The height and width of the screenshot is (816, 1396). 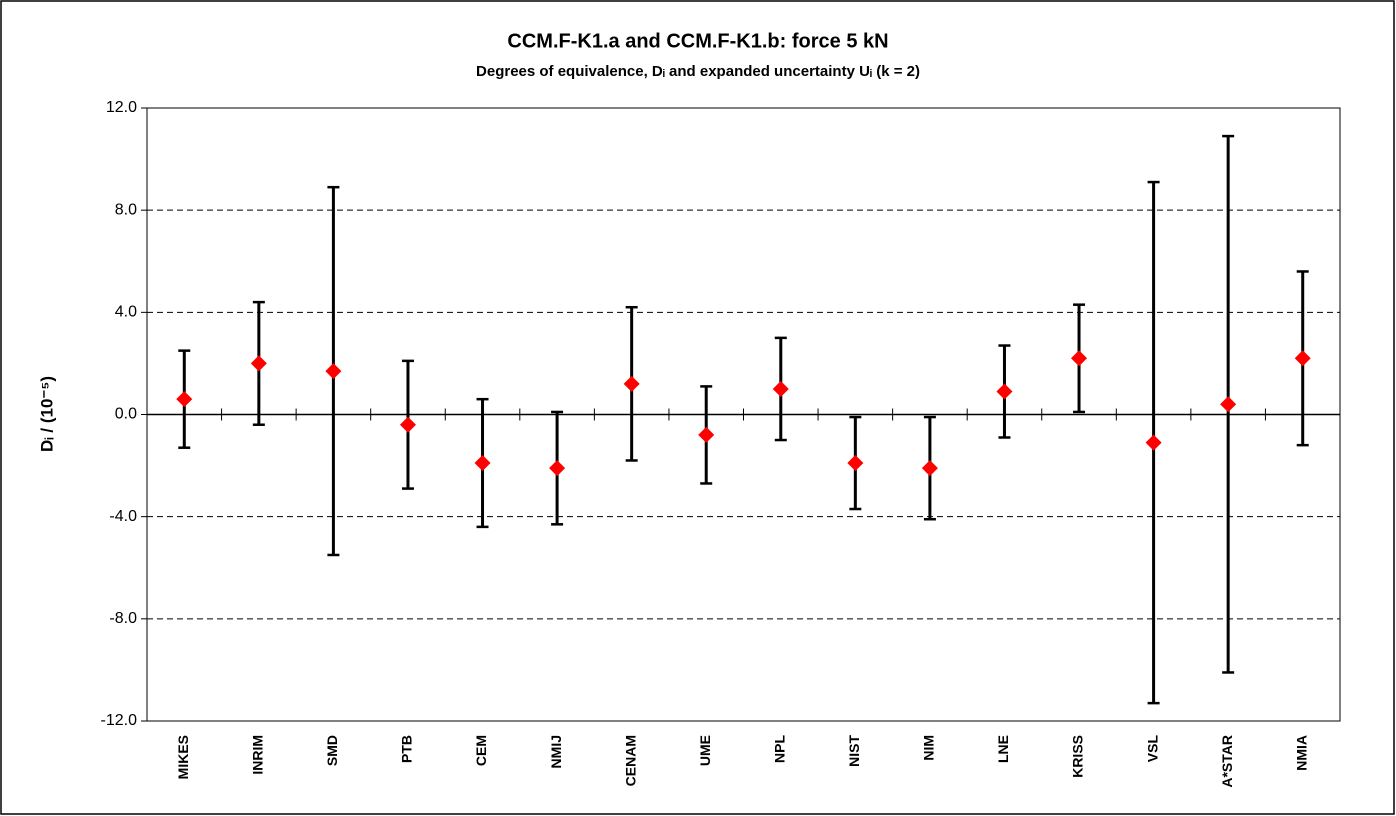 What do you see at coordinates (183, 757) in the screenshot?
I see `x-tick-label: MIKES` at bounding box center [183, 757].